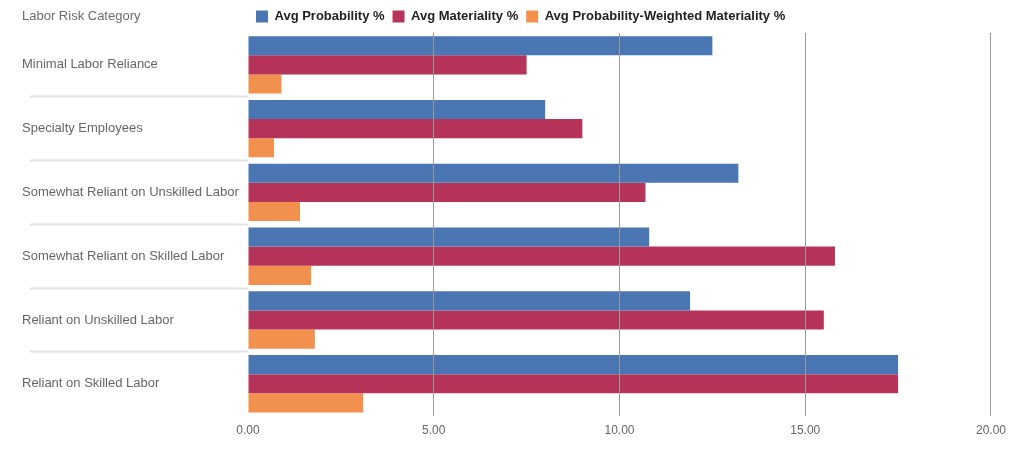  What do you see at coordinates (124, 255) in the screenshot?
I see `y-tick-label: Somewhat Reliant on Skilled Labor` at bounding box center [124, 255].